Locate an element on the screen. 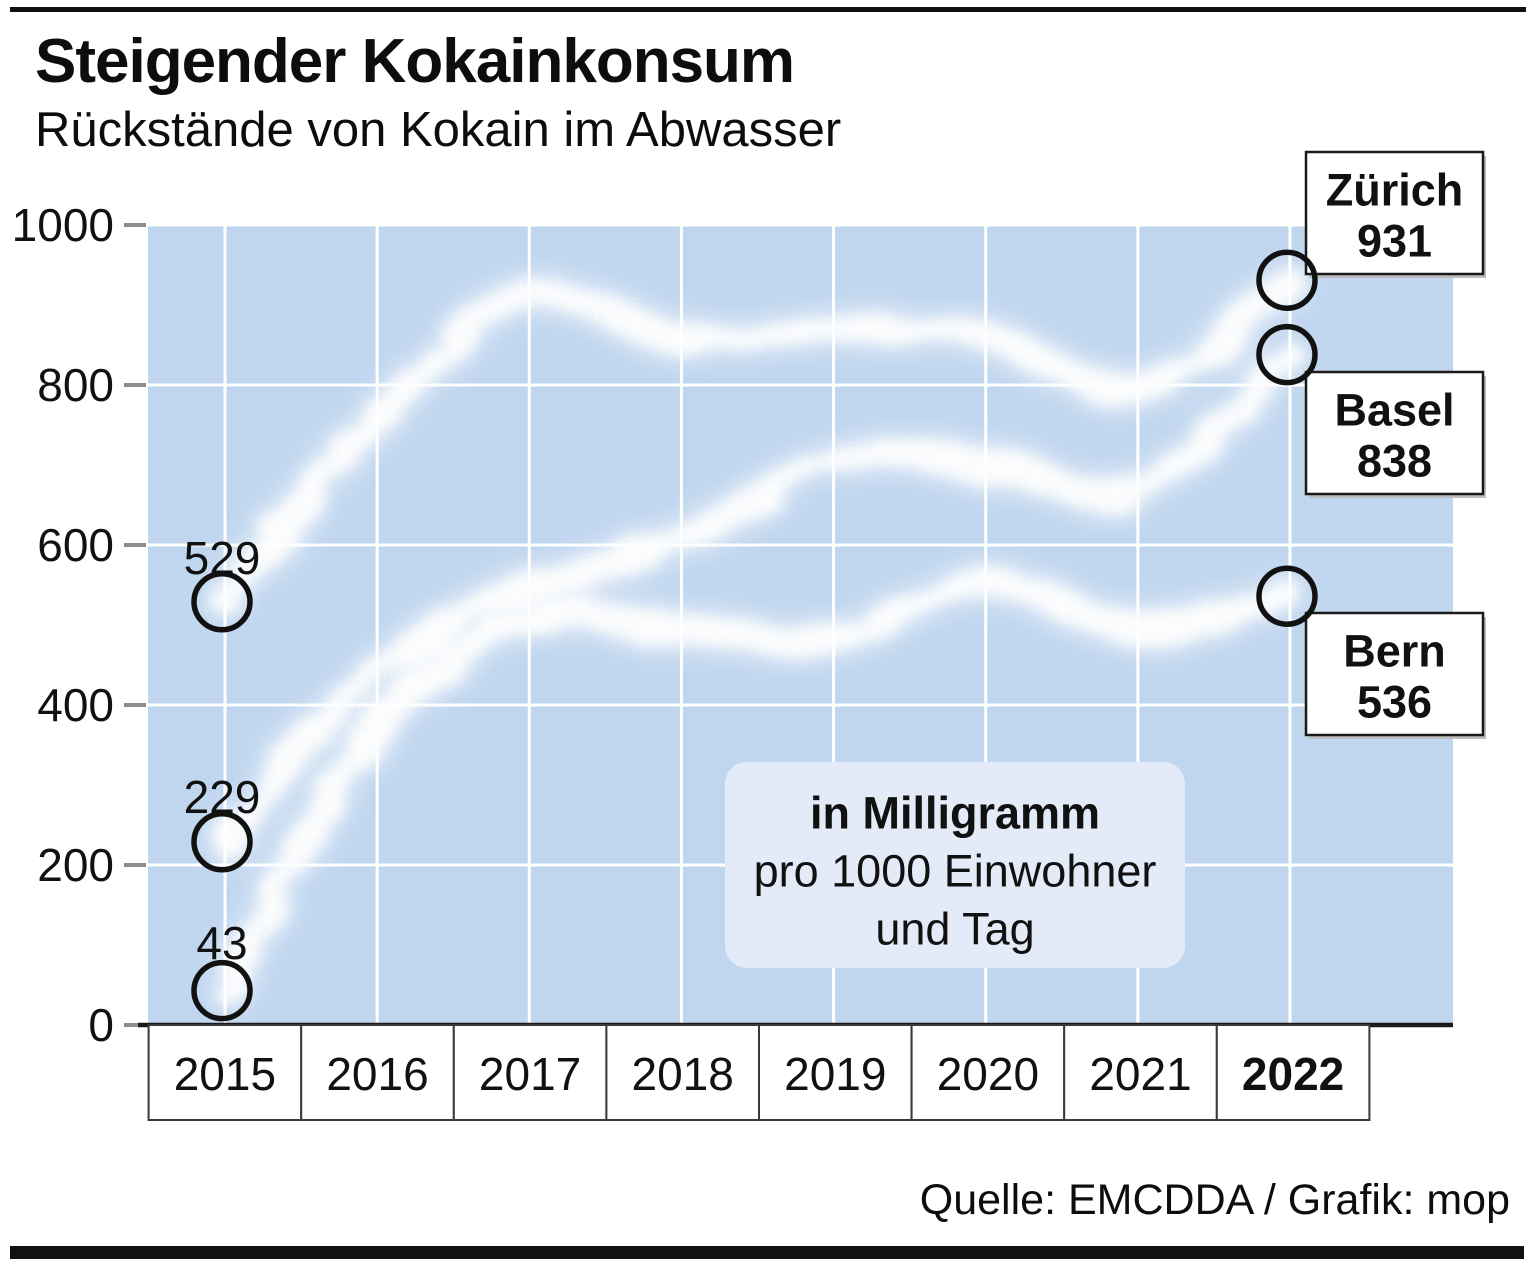 Image resolution: width=1536 pixels, height=1275 pixels. unit-note: in Milligramm pro 1000 Einwohner und Tag is located at coordinates (955, 865).